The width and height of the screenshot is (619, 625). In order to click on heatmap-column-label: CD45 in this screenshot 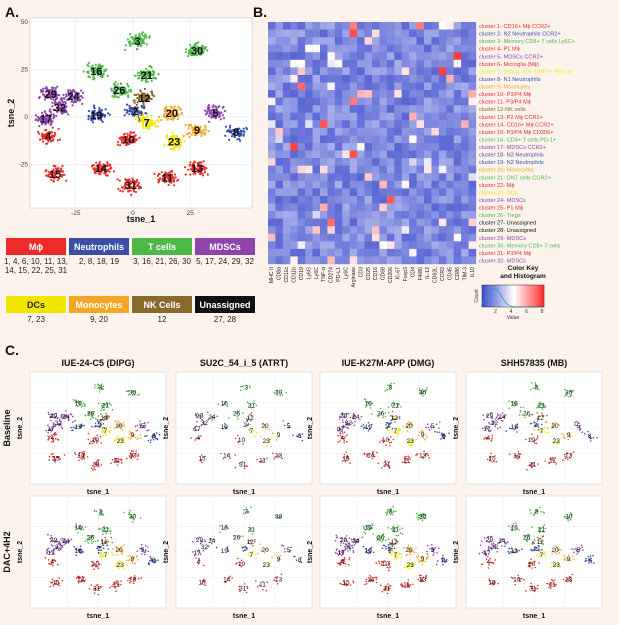, I will do `click(450, 273)`.